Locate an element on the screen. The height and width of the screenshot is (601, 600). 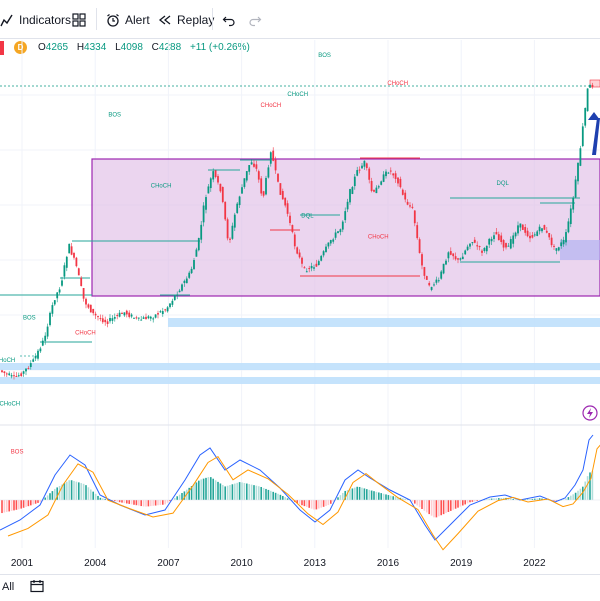
redo-button is located at coordinates (255, 20).